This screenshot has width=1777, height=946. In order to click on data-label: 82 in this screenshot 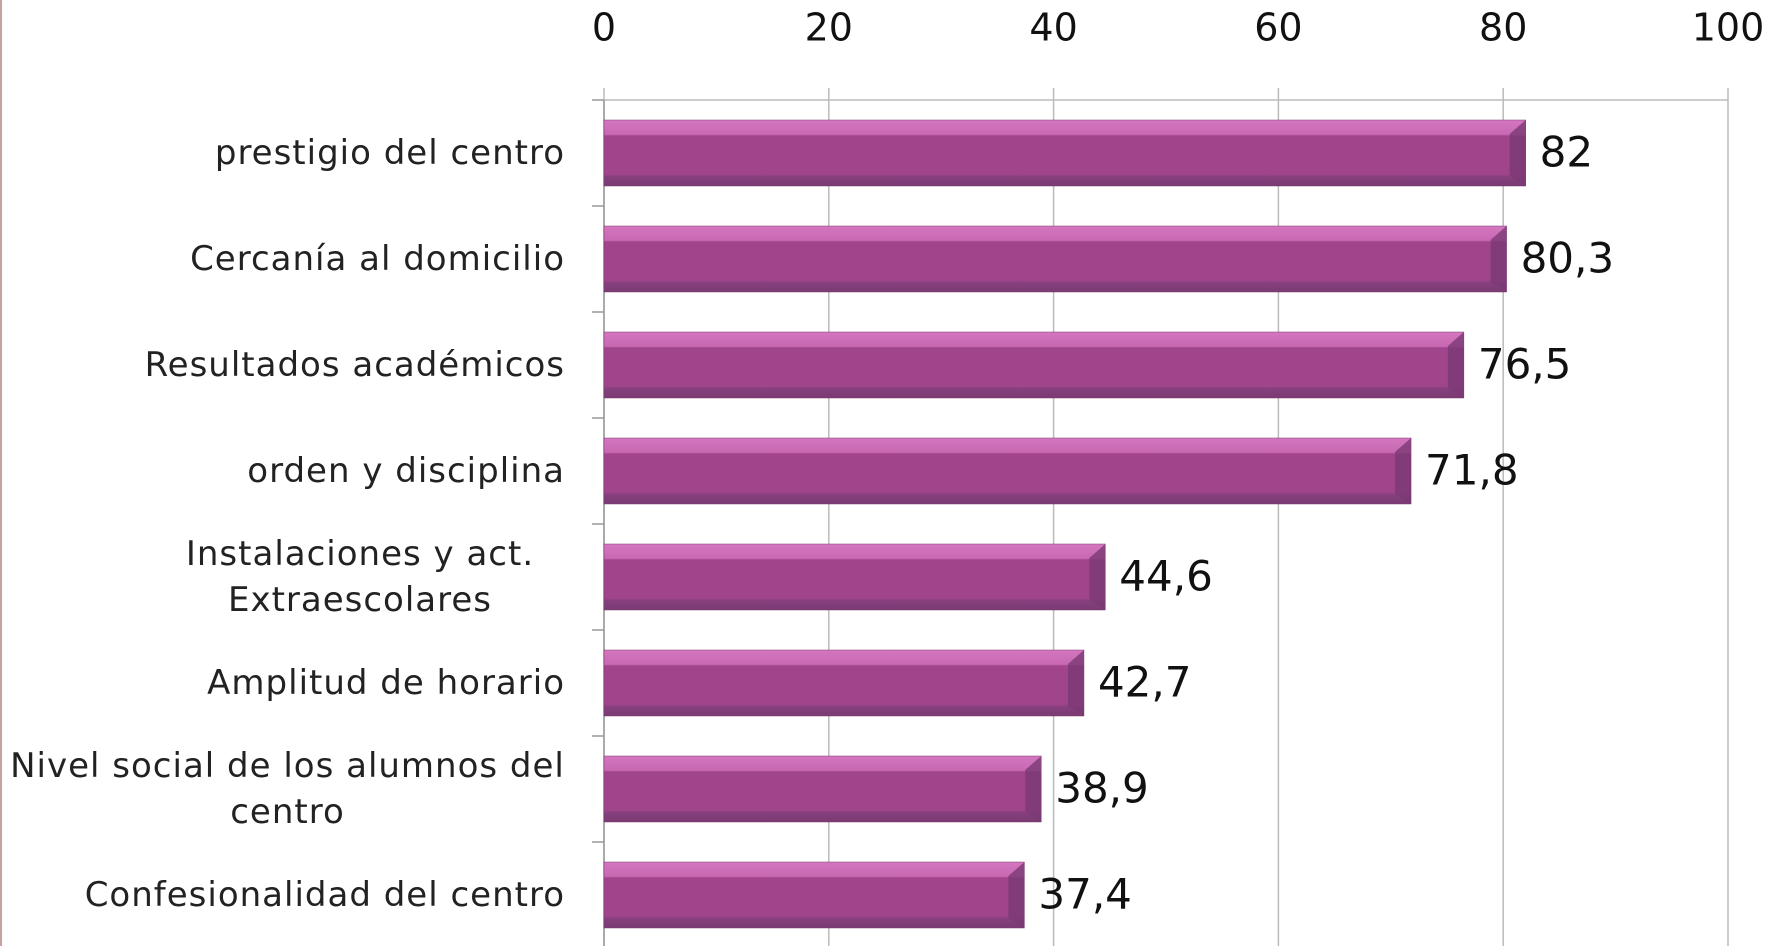, I will do `click(1566, 152)`.